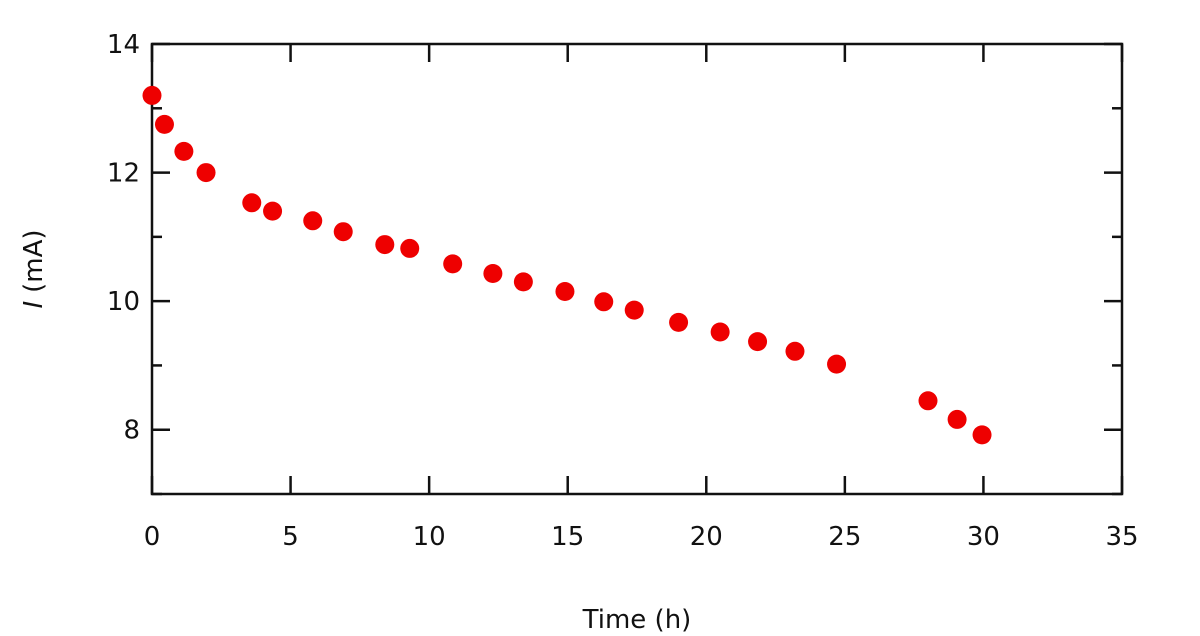  I want to click on x-tick-label: 25, so click(844, 537).